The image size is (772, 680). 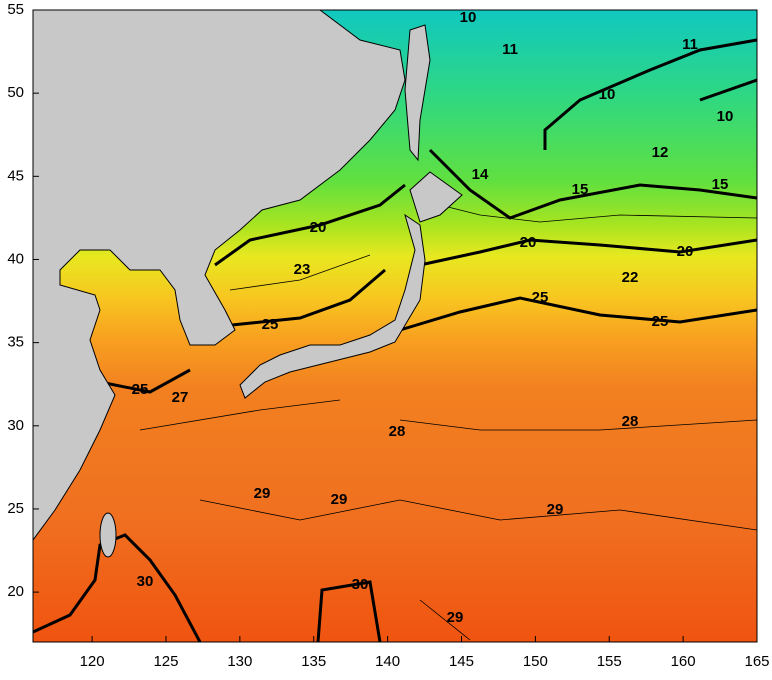 What do you see at coordinates (417, 93) in the screenshot?
I see `sakhalin` at bounding box center [417, 93].